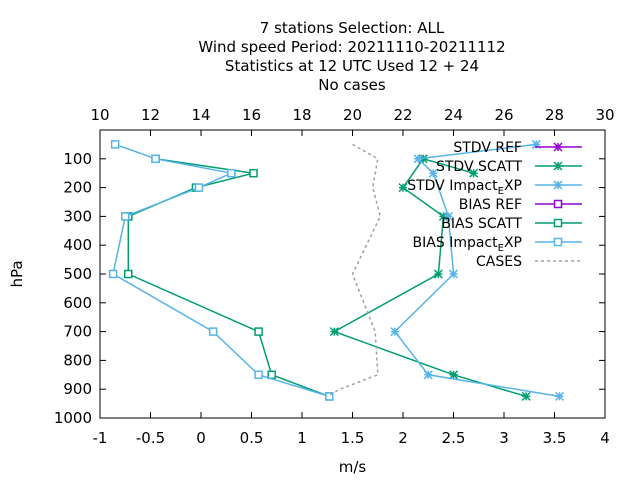 Image resolution: width=640 pixels, height=485 pixels. I want to click on x-axis-top: 10 12 14 16 18 20 22 24 26 28 30, so click(352, 121).